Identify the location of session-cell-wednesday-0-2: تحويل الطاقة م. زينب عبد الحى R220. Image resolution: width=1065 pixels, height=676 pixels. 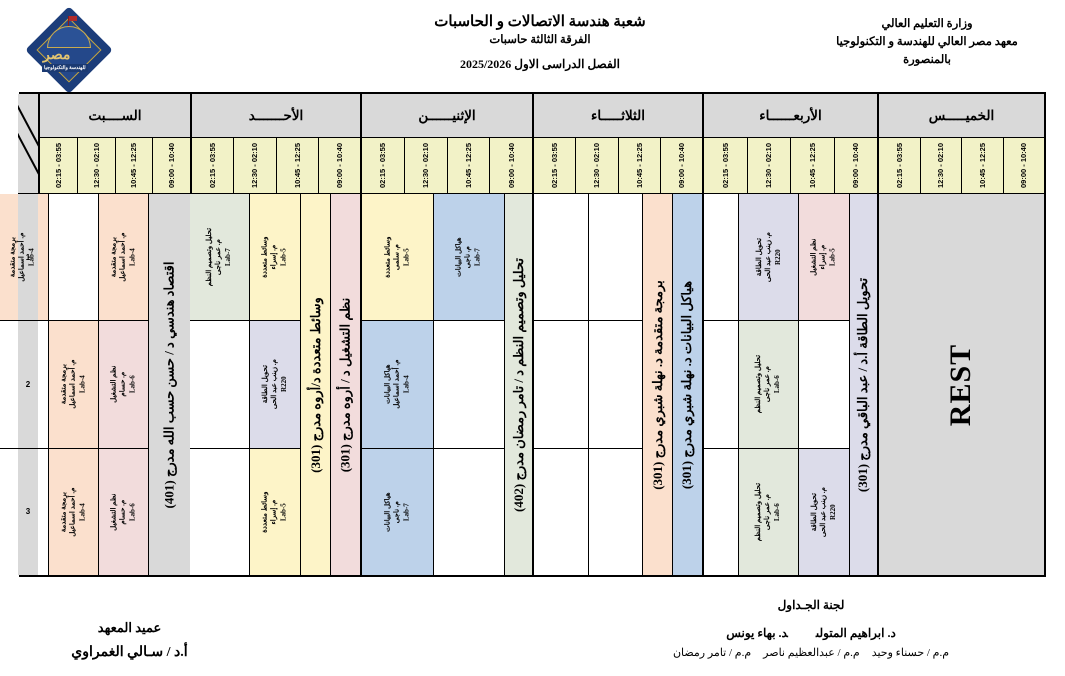
(823, 511).